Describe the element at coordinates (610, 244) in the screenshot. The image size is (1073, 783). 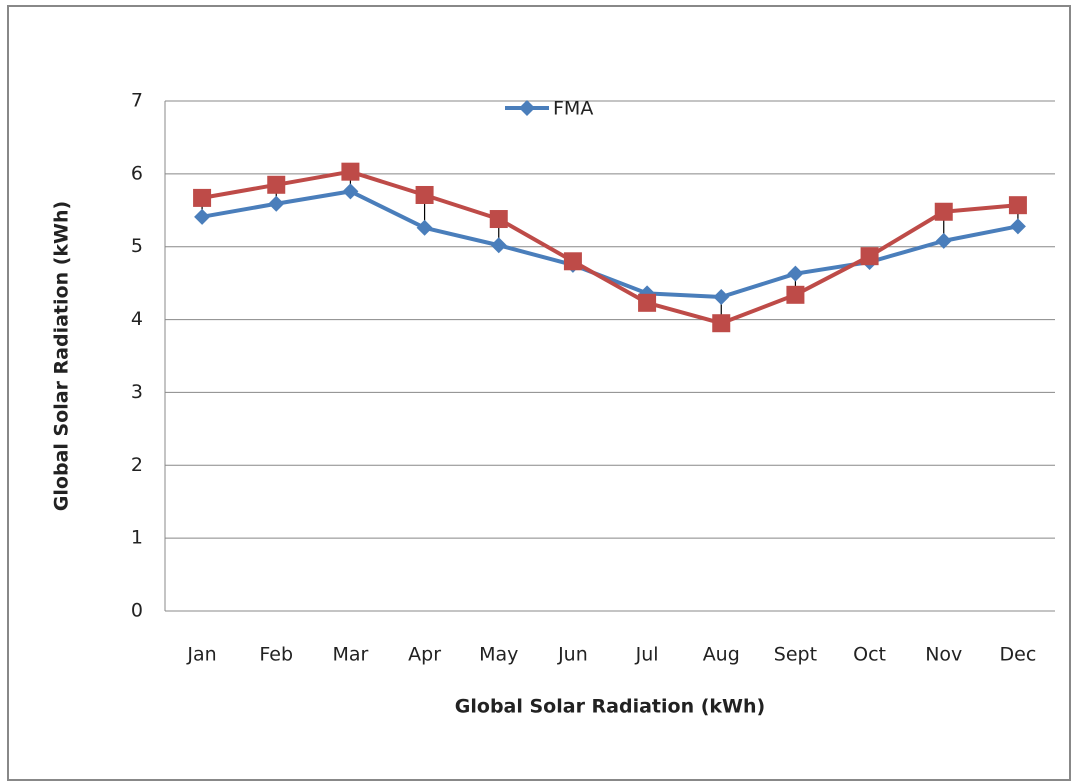
I see `series-line` at that location.